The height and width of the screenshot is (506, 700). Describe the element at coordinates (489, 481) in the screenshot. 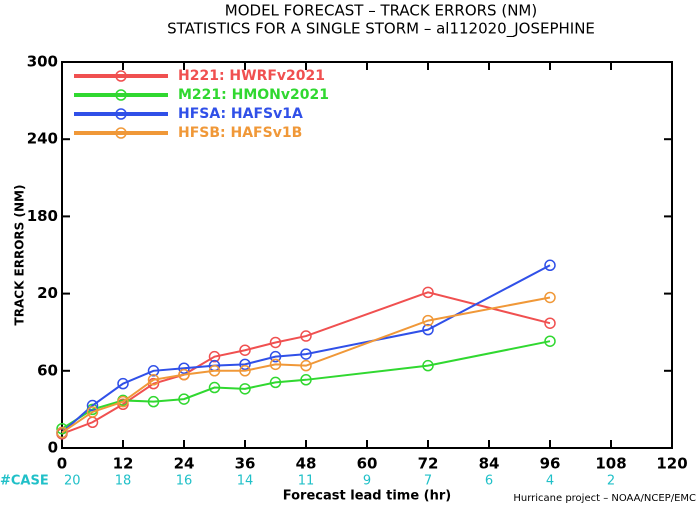

I see `case-count: 6` at that location.